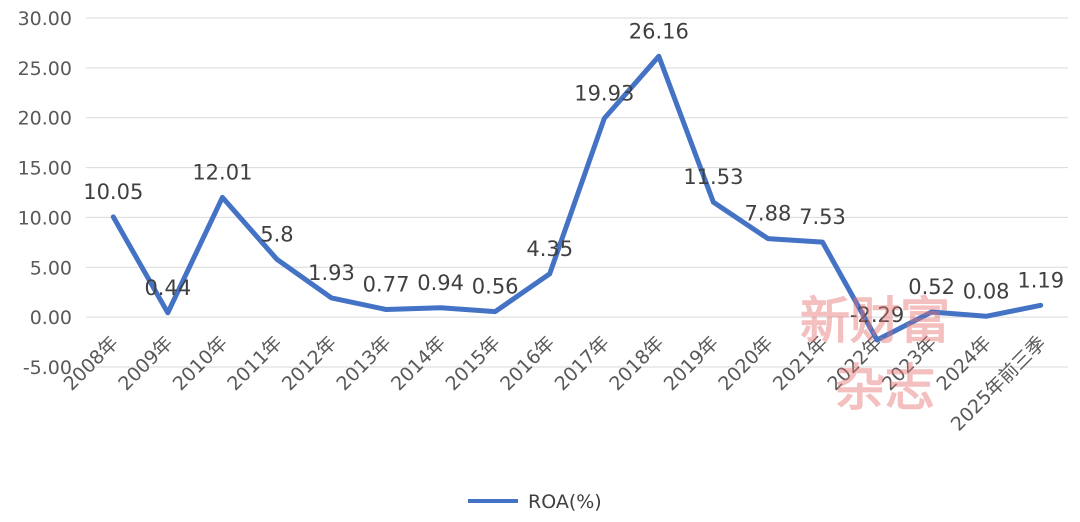  Describe the element at coordinates (691, 363) in the screenshot. I see `x-tick-label: 2019年` at that location.